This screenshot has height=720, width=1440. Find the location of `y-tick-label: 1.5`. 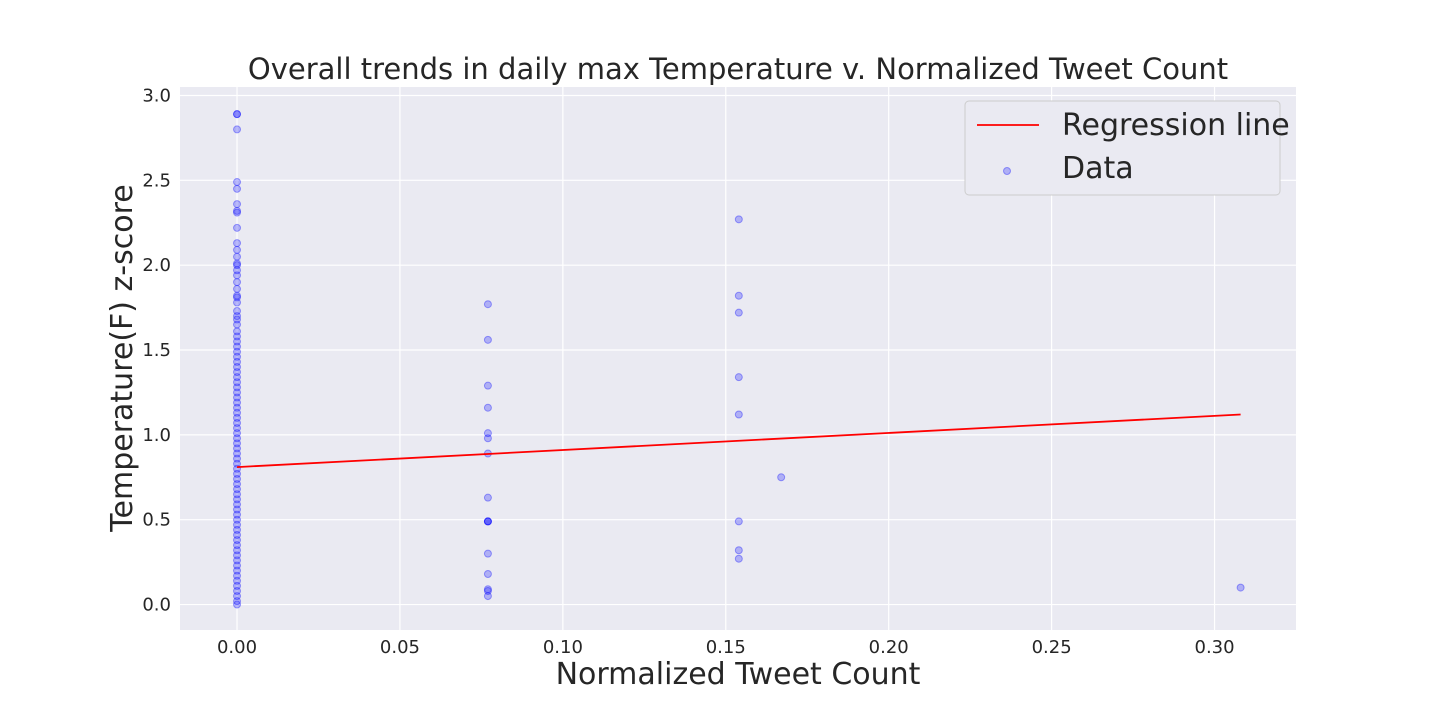

y-tick-label: 1.5 is located at coordinates (156, 350).